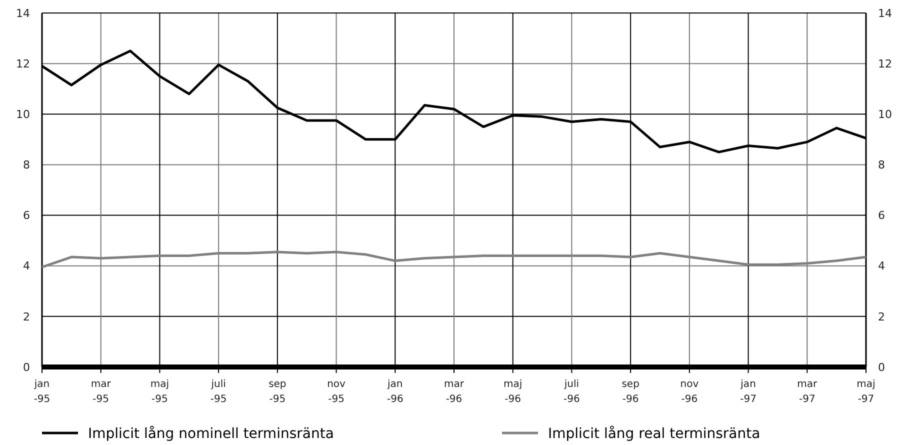 This screenshot has width=908, height=445. Describe the element at coordinates (881, 367) in the screenshot. I see `y2-tick-label: 0` at that location.